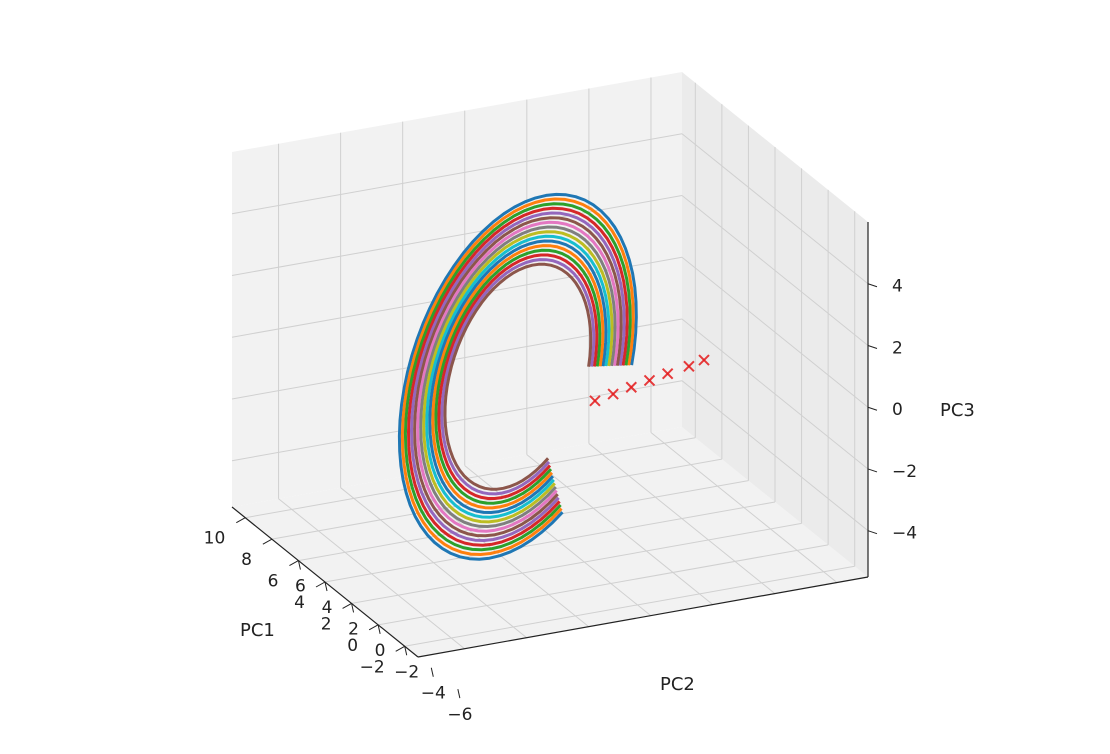  I want to click on x-tick-label: 2, so click(326, 624).